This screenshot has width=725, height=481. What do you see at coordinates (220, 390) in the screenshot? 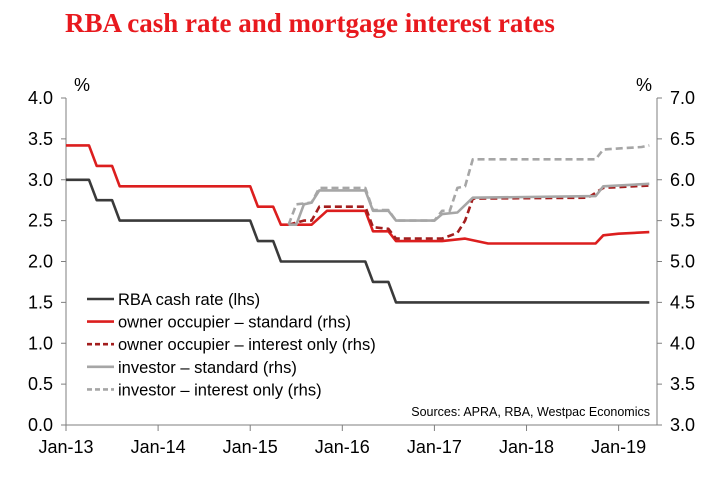
I see `legend-label-5: investor – interest only (rhs)` at bounding box center [220, 390].